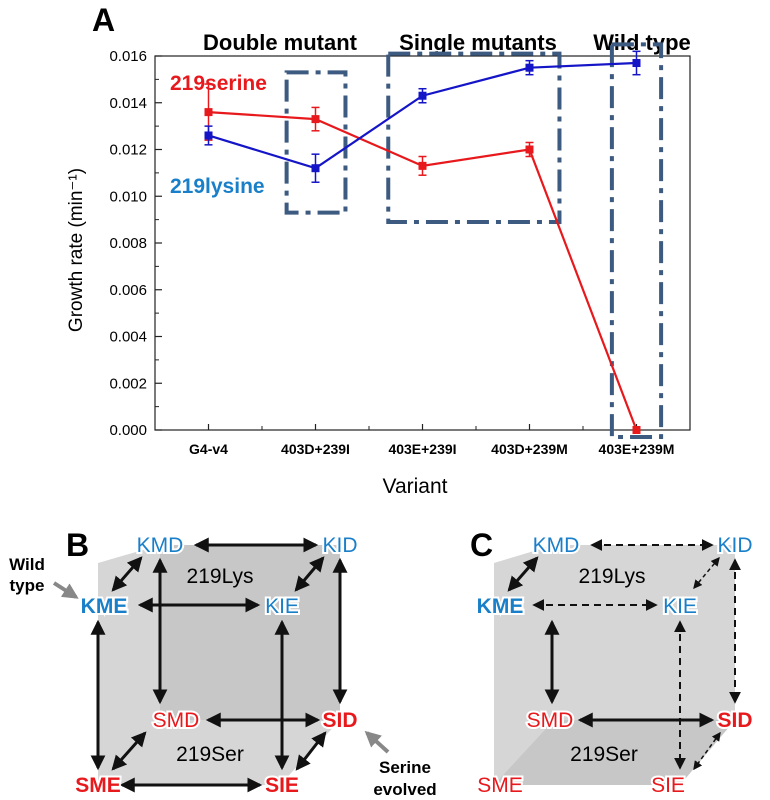 The width and height of the screenshot is (770, 800). Describe the element at coordinates (311, 751) in the screenshot. I see `edge-b-sid-sie` at that location.